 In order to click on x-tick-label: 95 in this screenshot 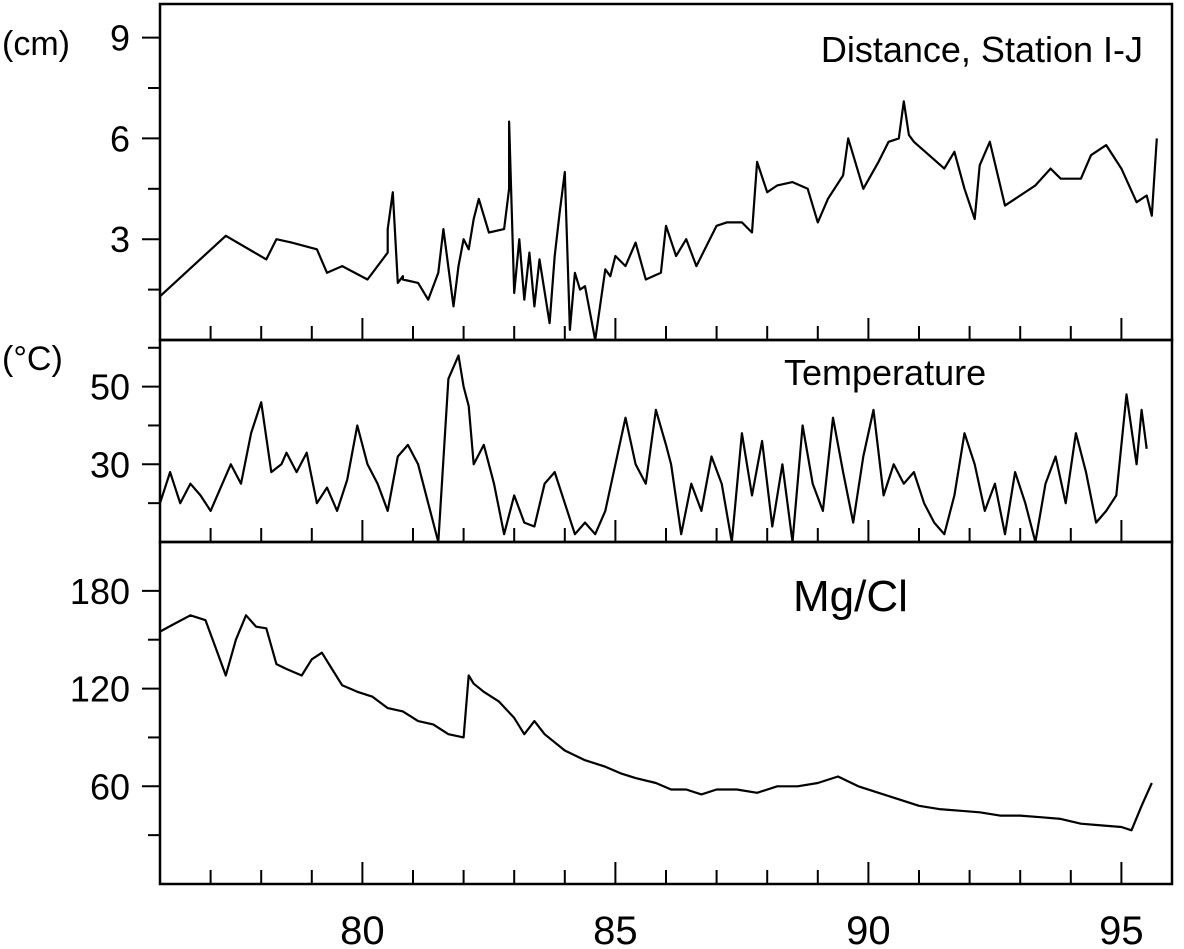, I will do `click(1121, 929)`.